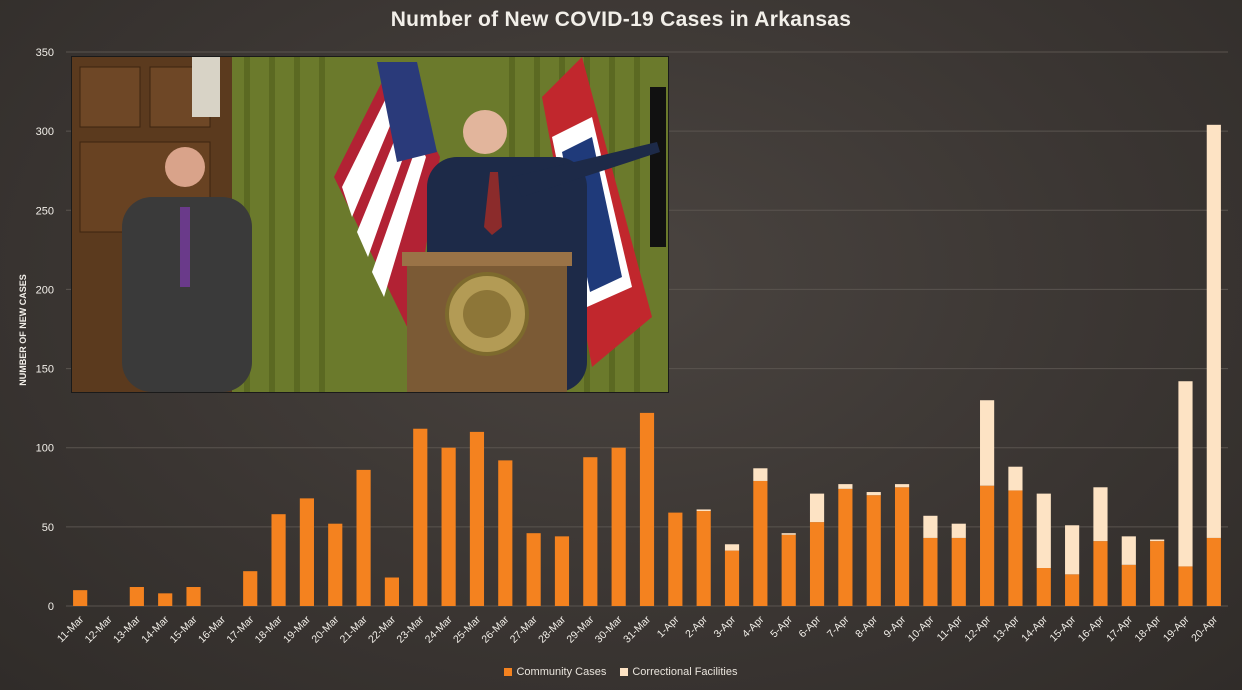  Describe the element at coordinates (950, 628) in the screenshot. I see `x-tick-label: 11-Apr` at that location.